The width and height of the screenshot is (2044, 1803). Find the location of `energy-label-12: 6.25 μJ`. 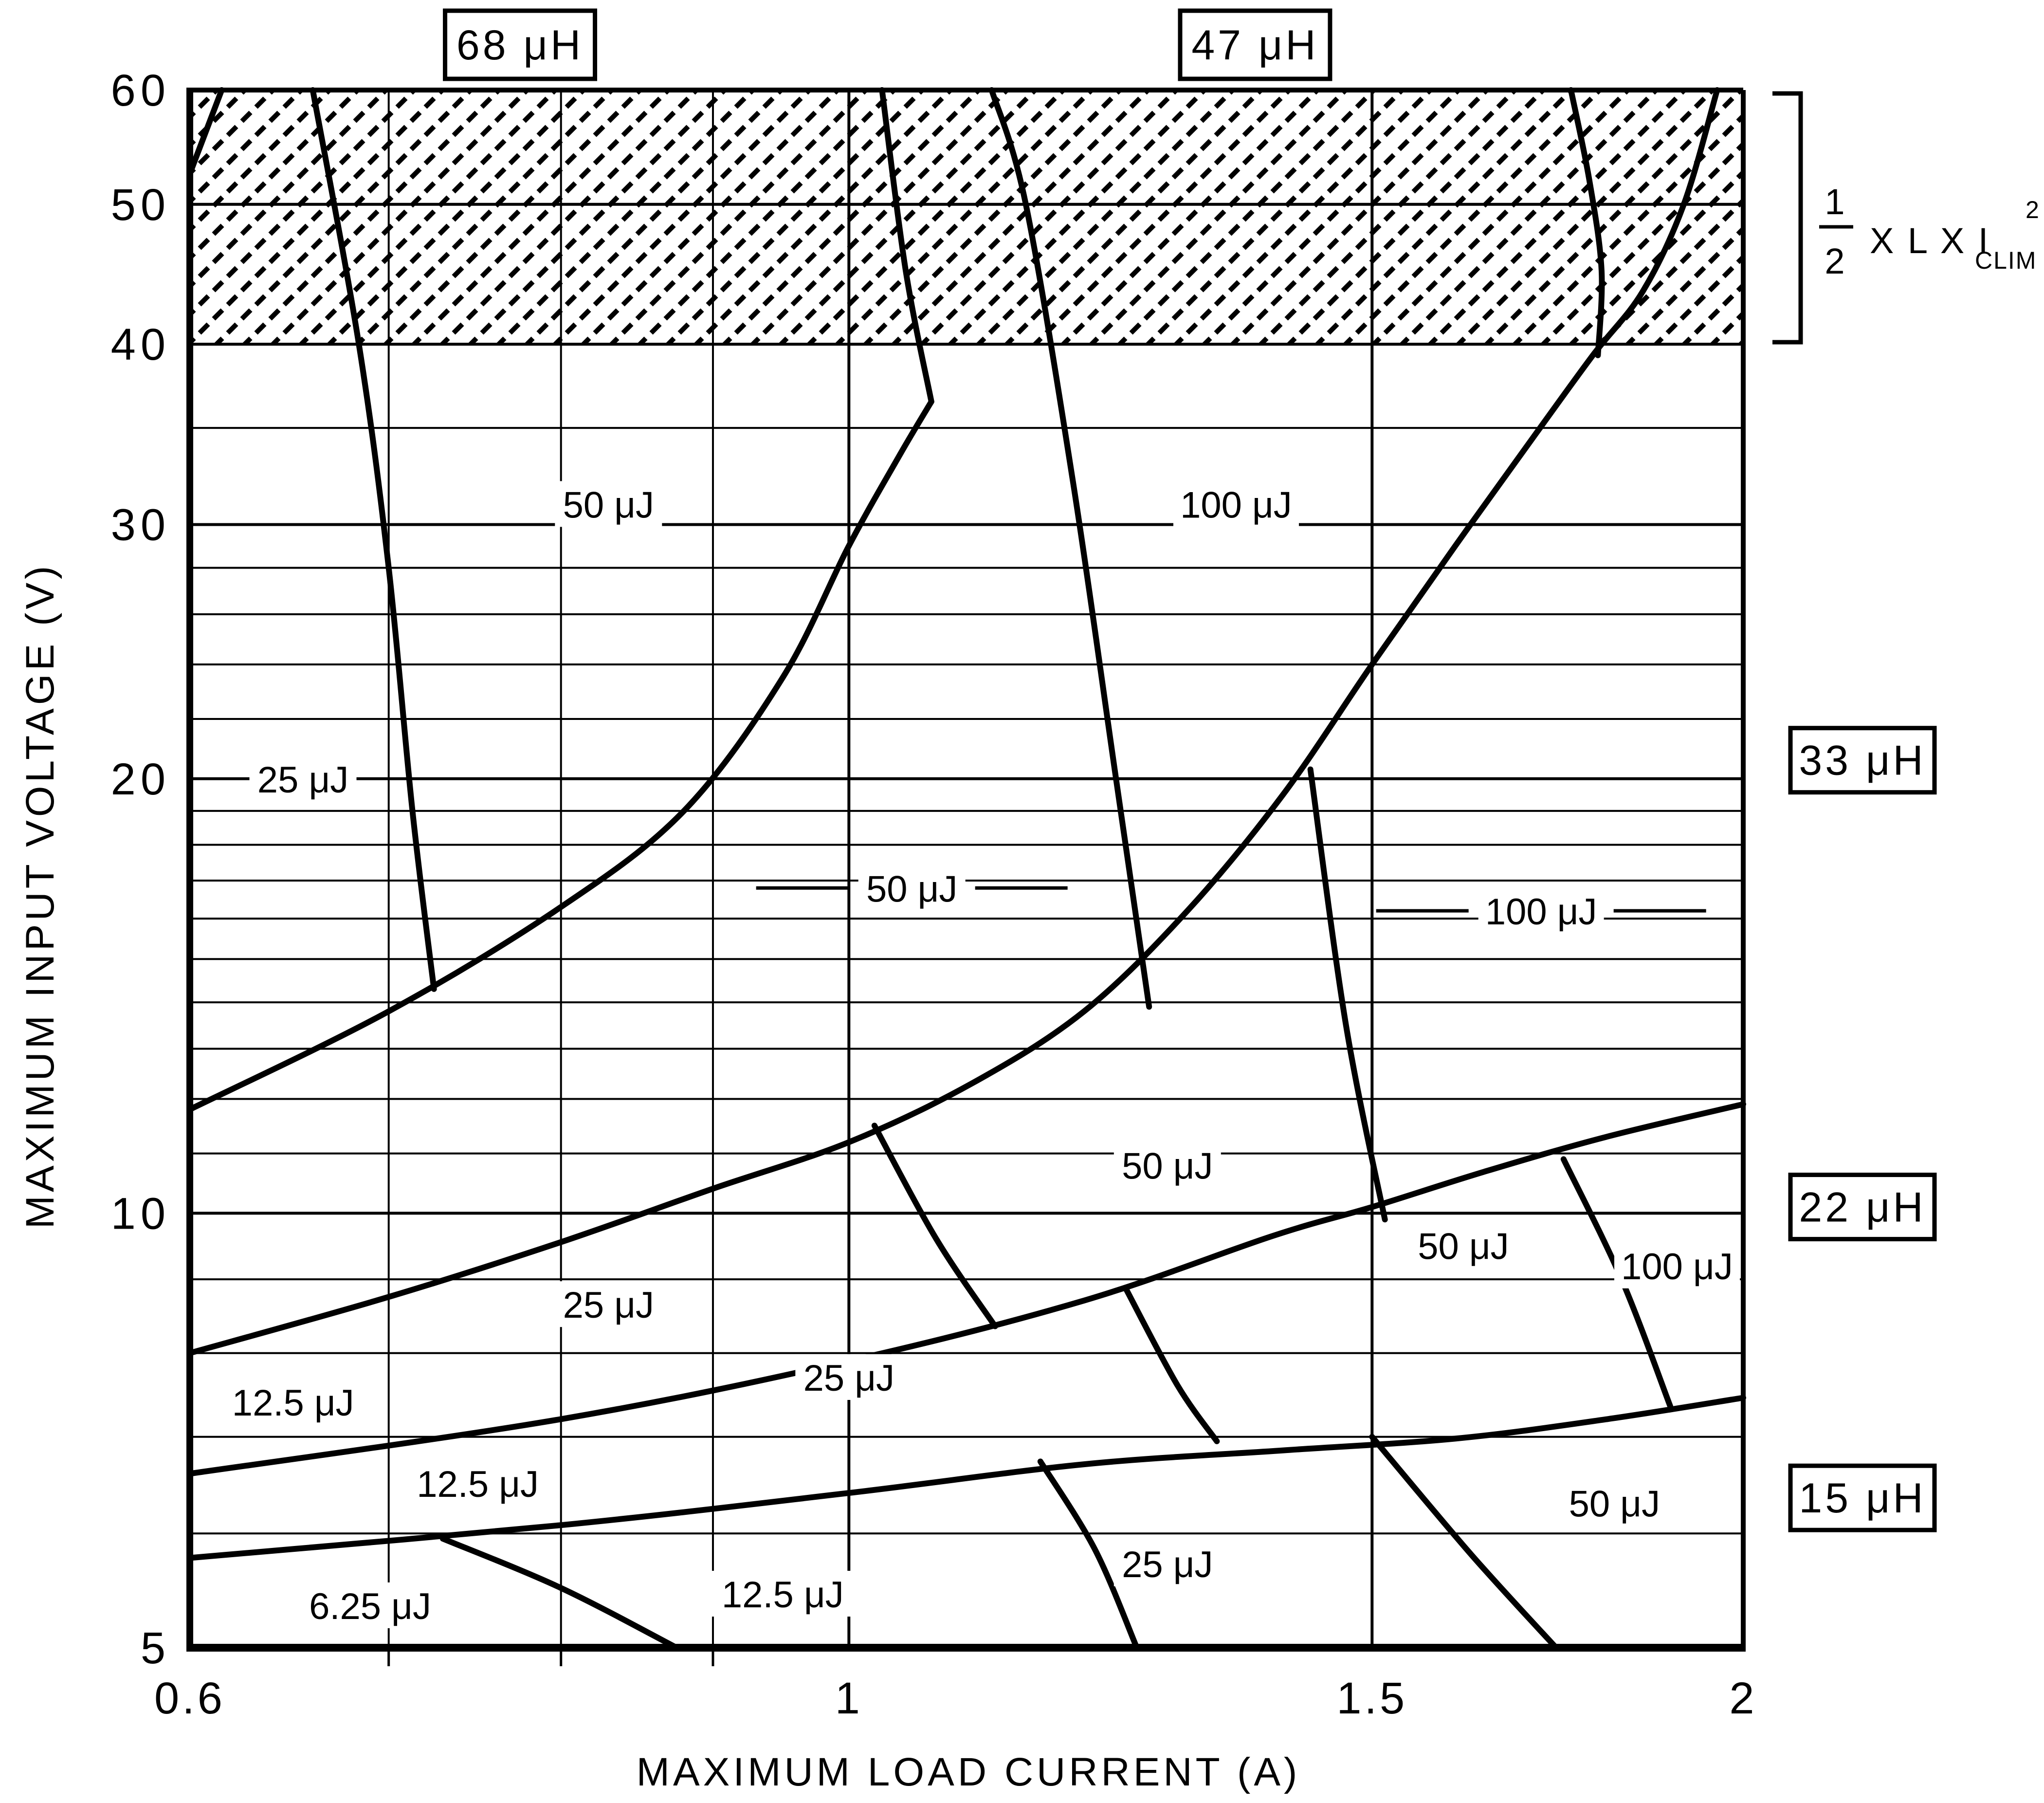

energy-label-12: 6.25 μJ is located at coordinates (370, 1606).